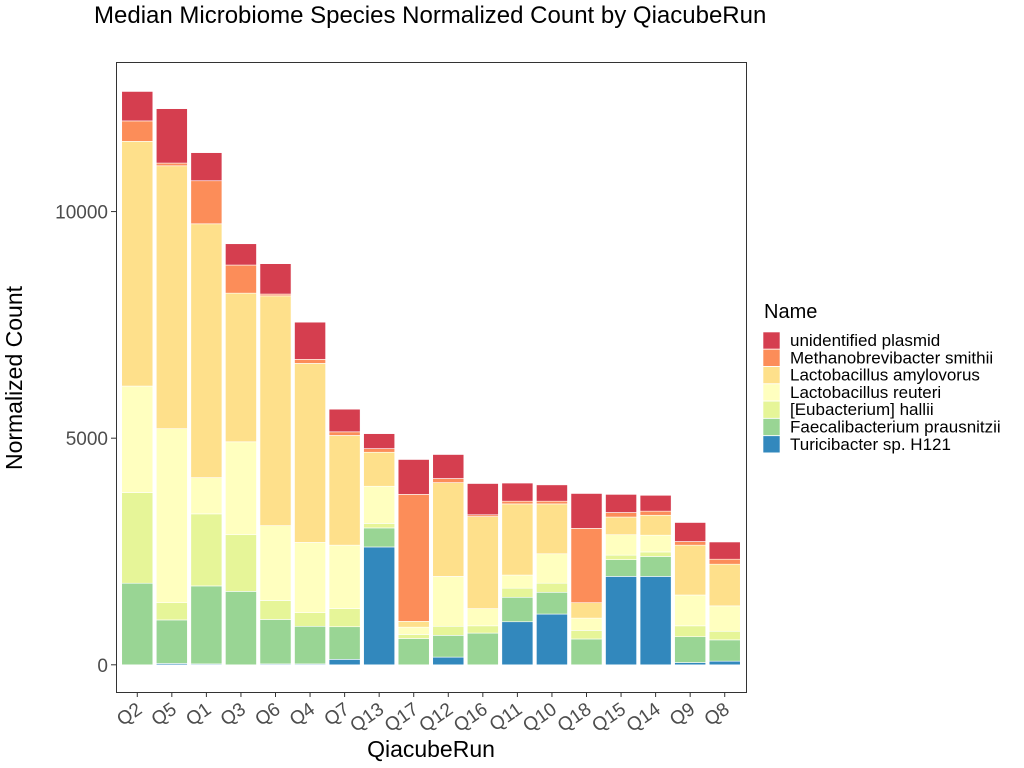  What do you see at coordinates (206, 350) in the screenshot?
I see `bar-segment-q1-s4` at bounding box center [206, 350].